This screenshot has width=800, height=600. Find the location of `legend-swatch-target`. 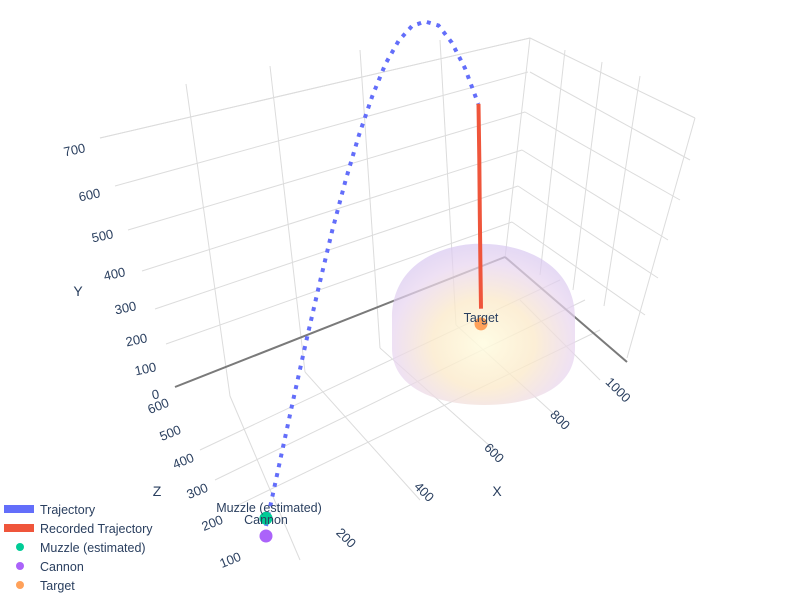

legend-swatch-target is located at coordinates (22, 585).